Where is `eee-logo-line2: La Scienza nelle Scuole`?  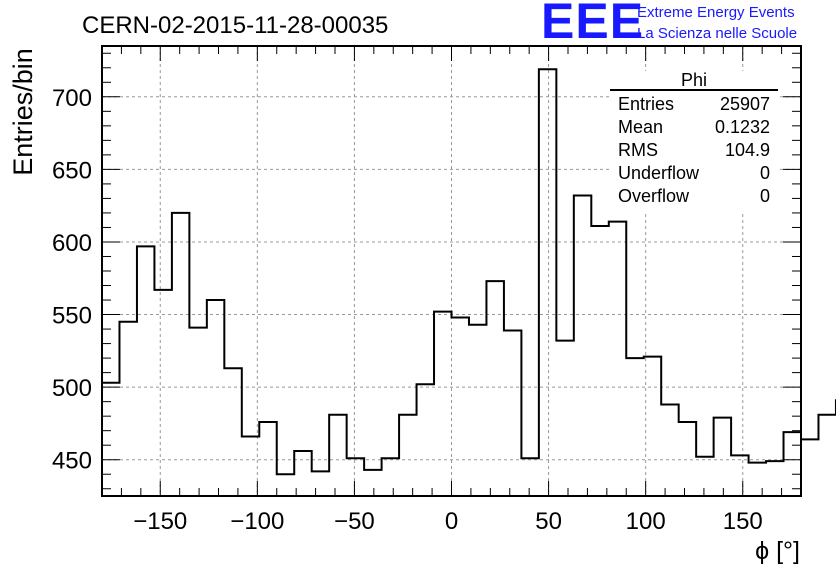
eee-logo-line2: La Scienza nelle Scuole is located at coordinates (717, 33).